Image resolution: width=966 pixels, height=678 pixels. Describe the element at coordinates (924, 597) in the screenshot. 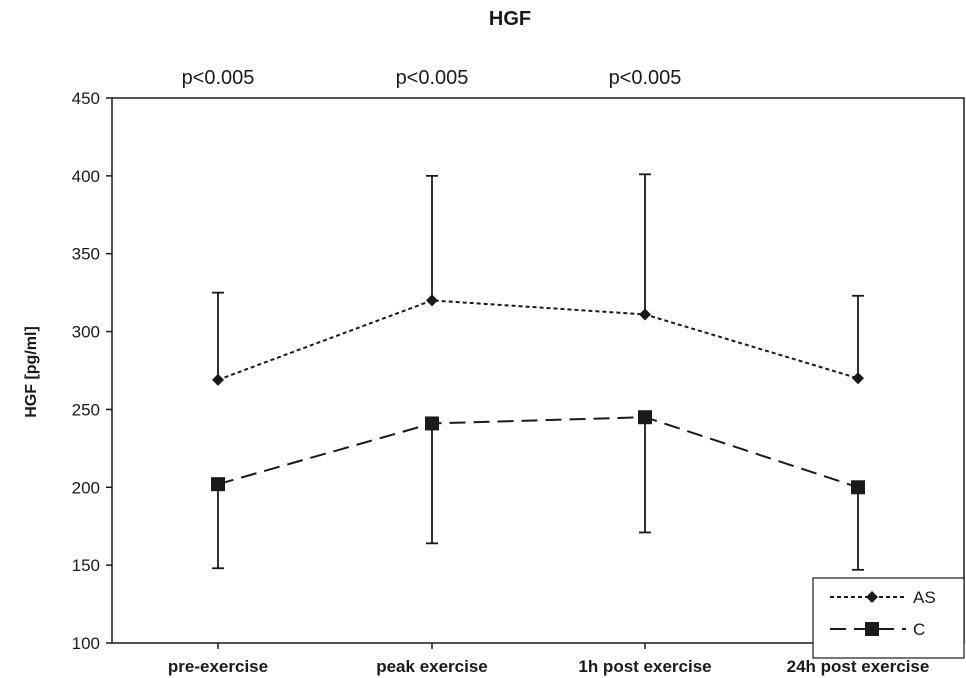

I see `legend-label-as: AS` at that location.